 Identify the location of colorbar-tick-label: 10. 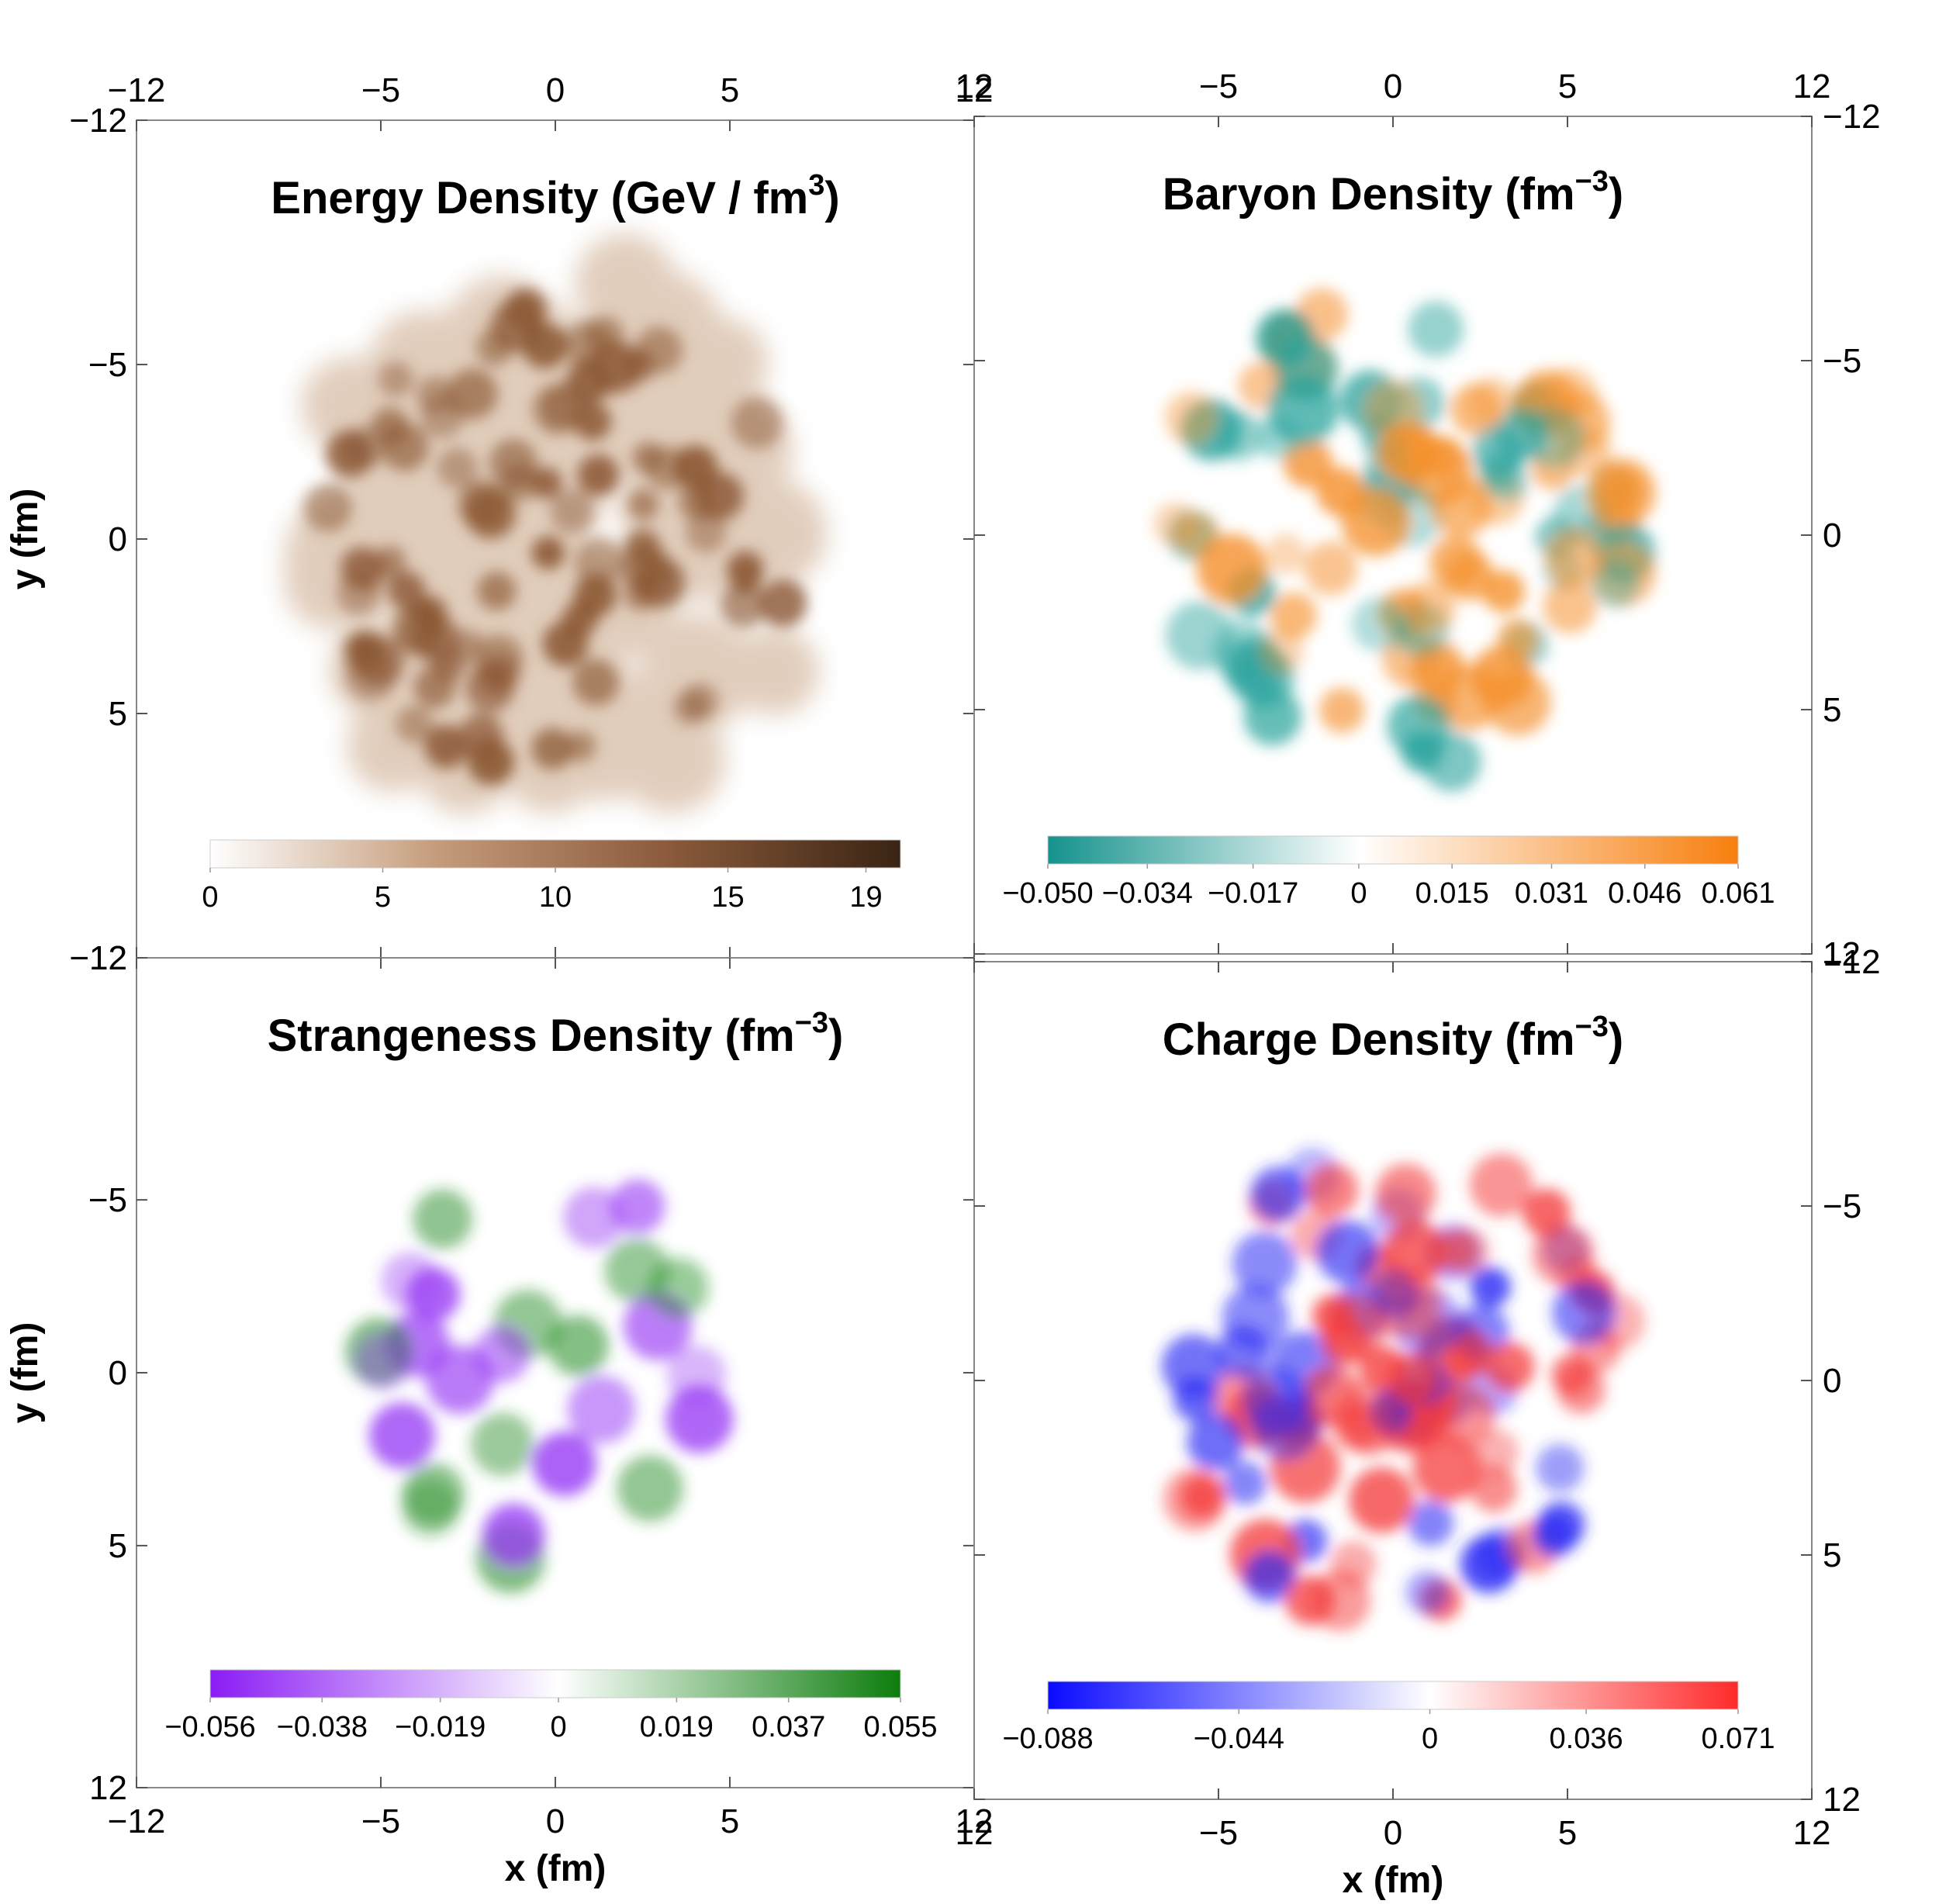
(555, 898).